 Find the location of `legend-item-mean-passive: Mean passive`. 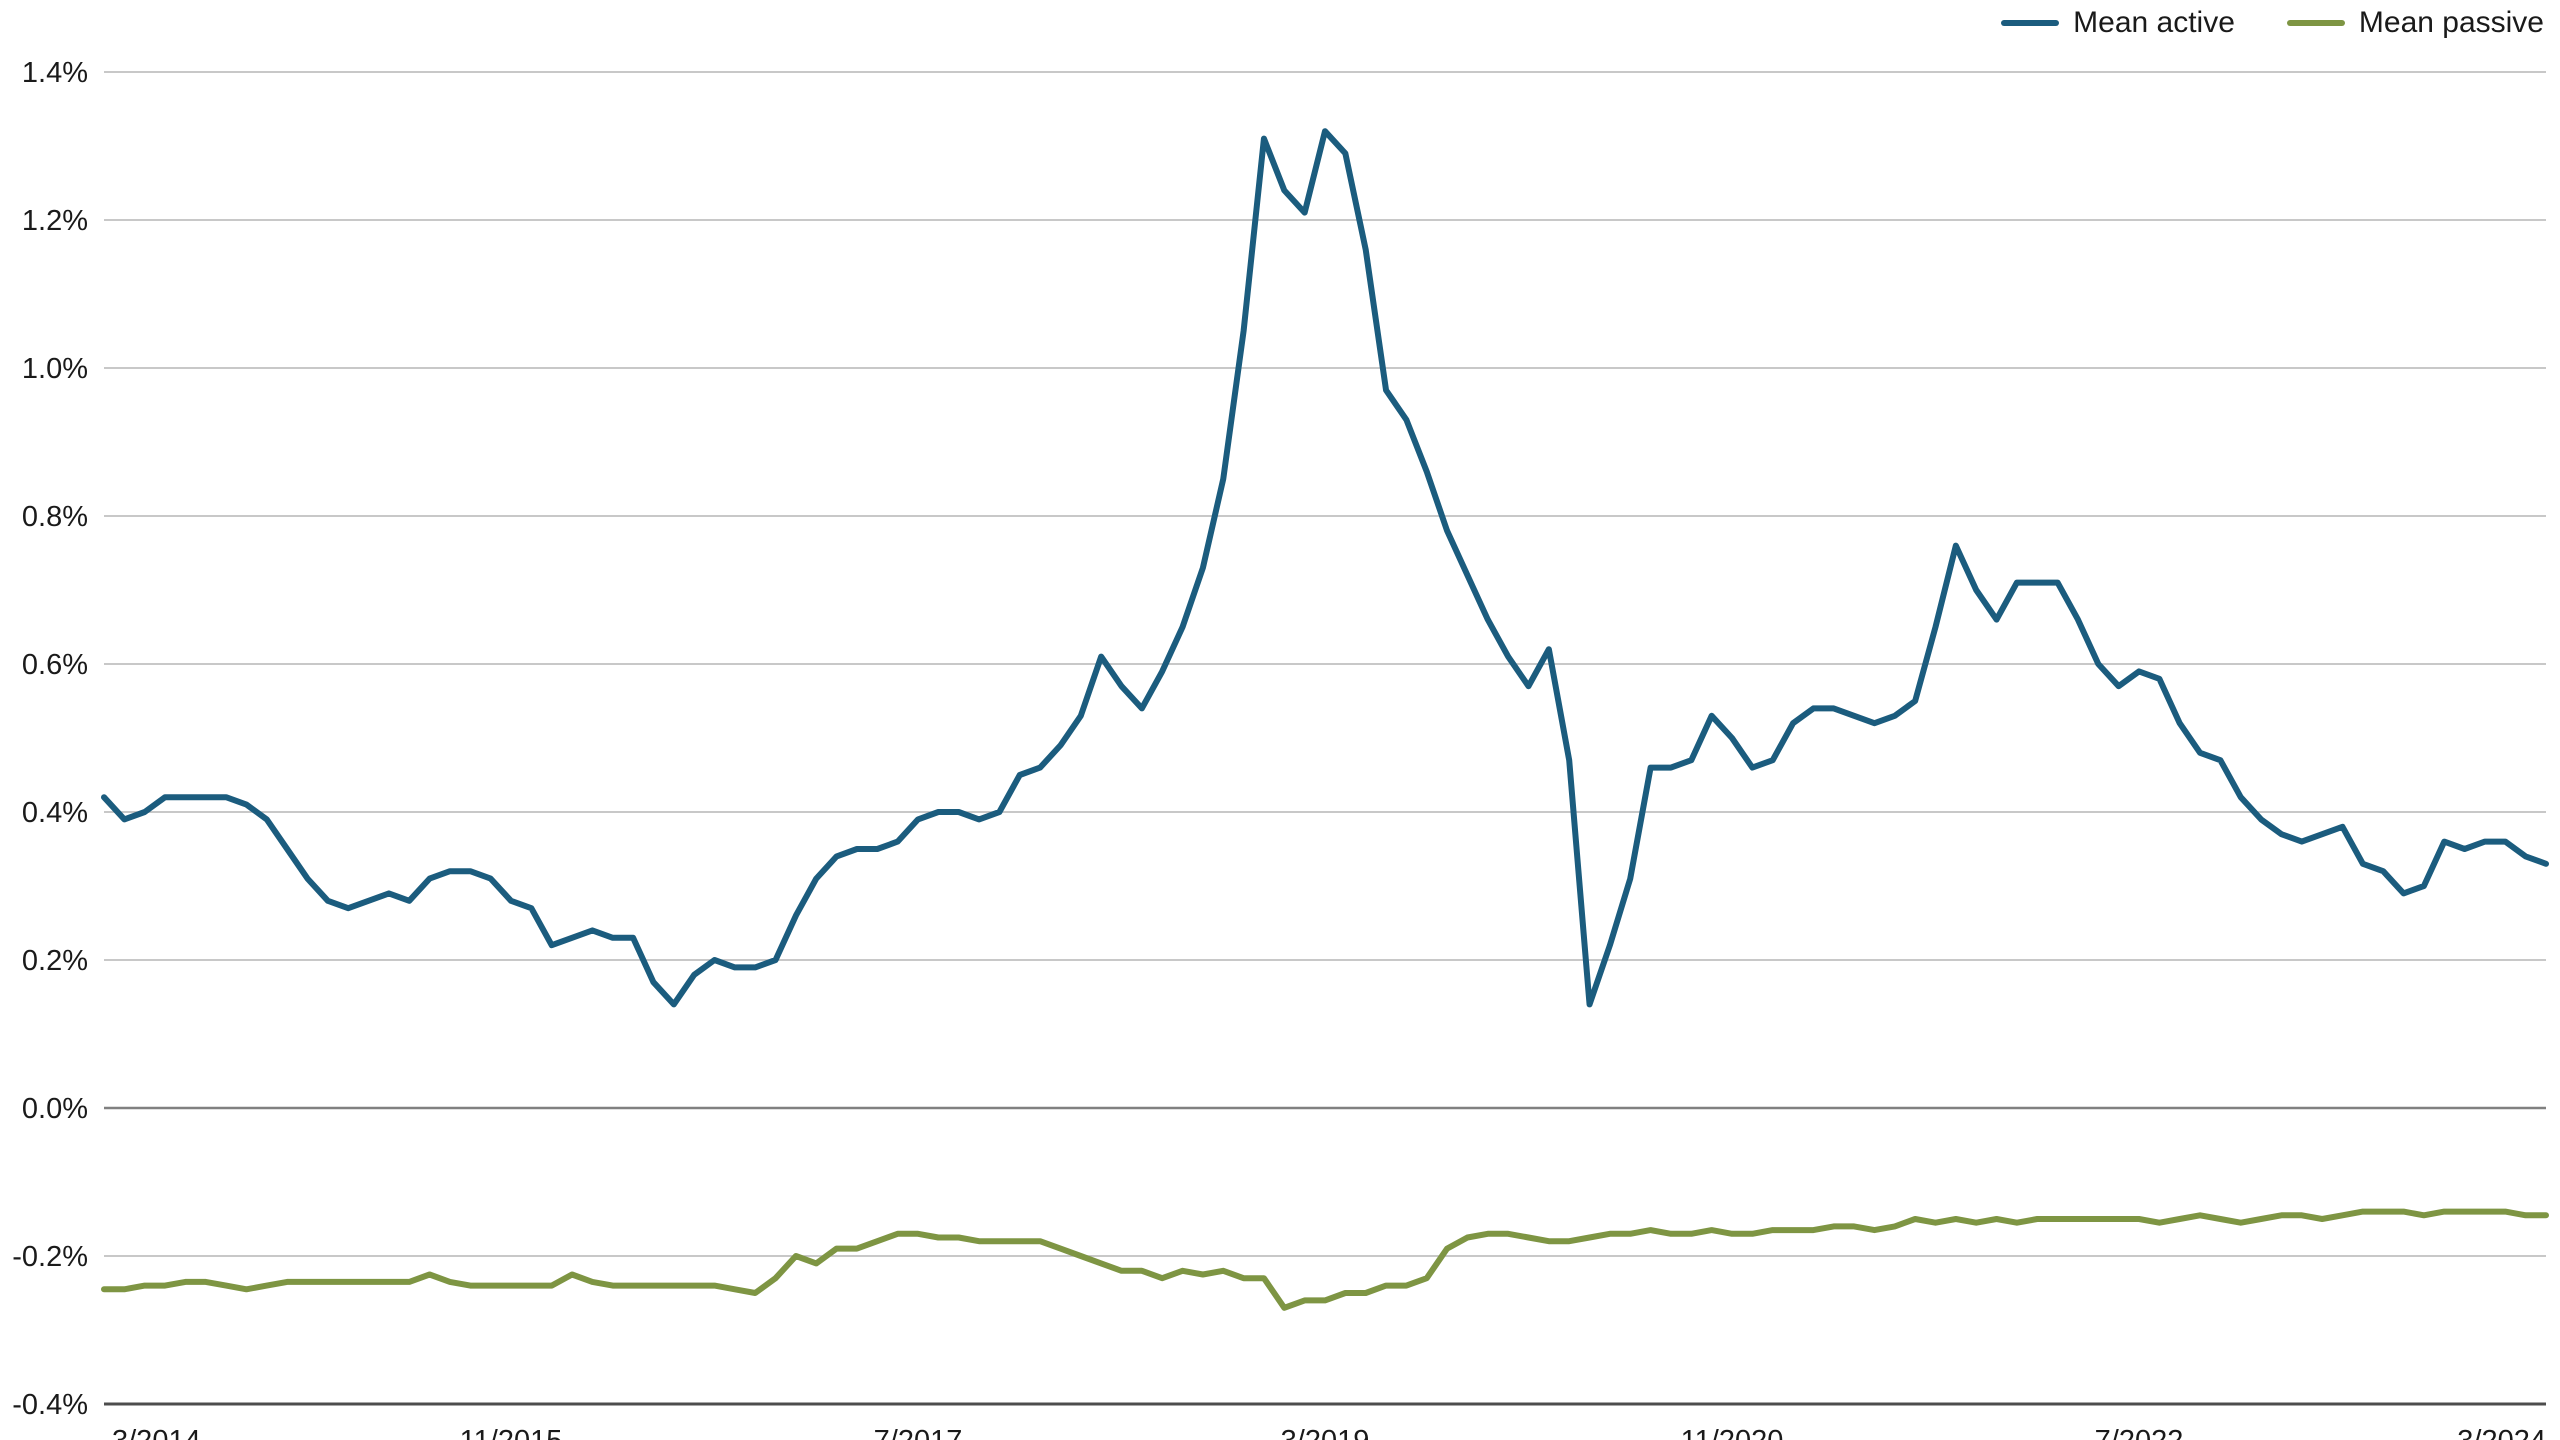

legend-item-mean-passive: Mean passive is located at coordinates (2415, 23).